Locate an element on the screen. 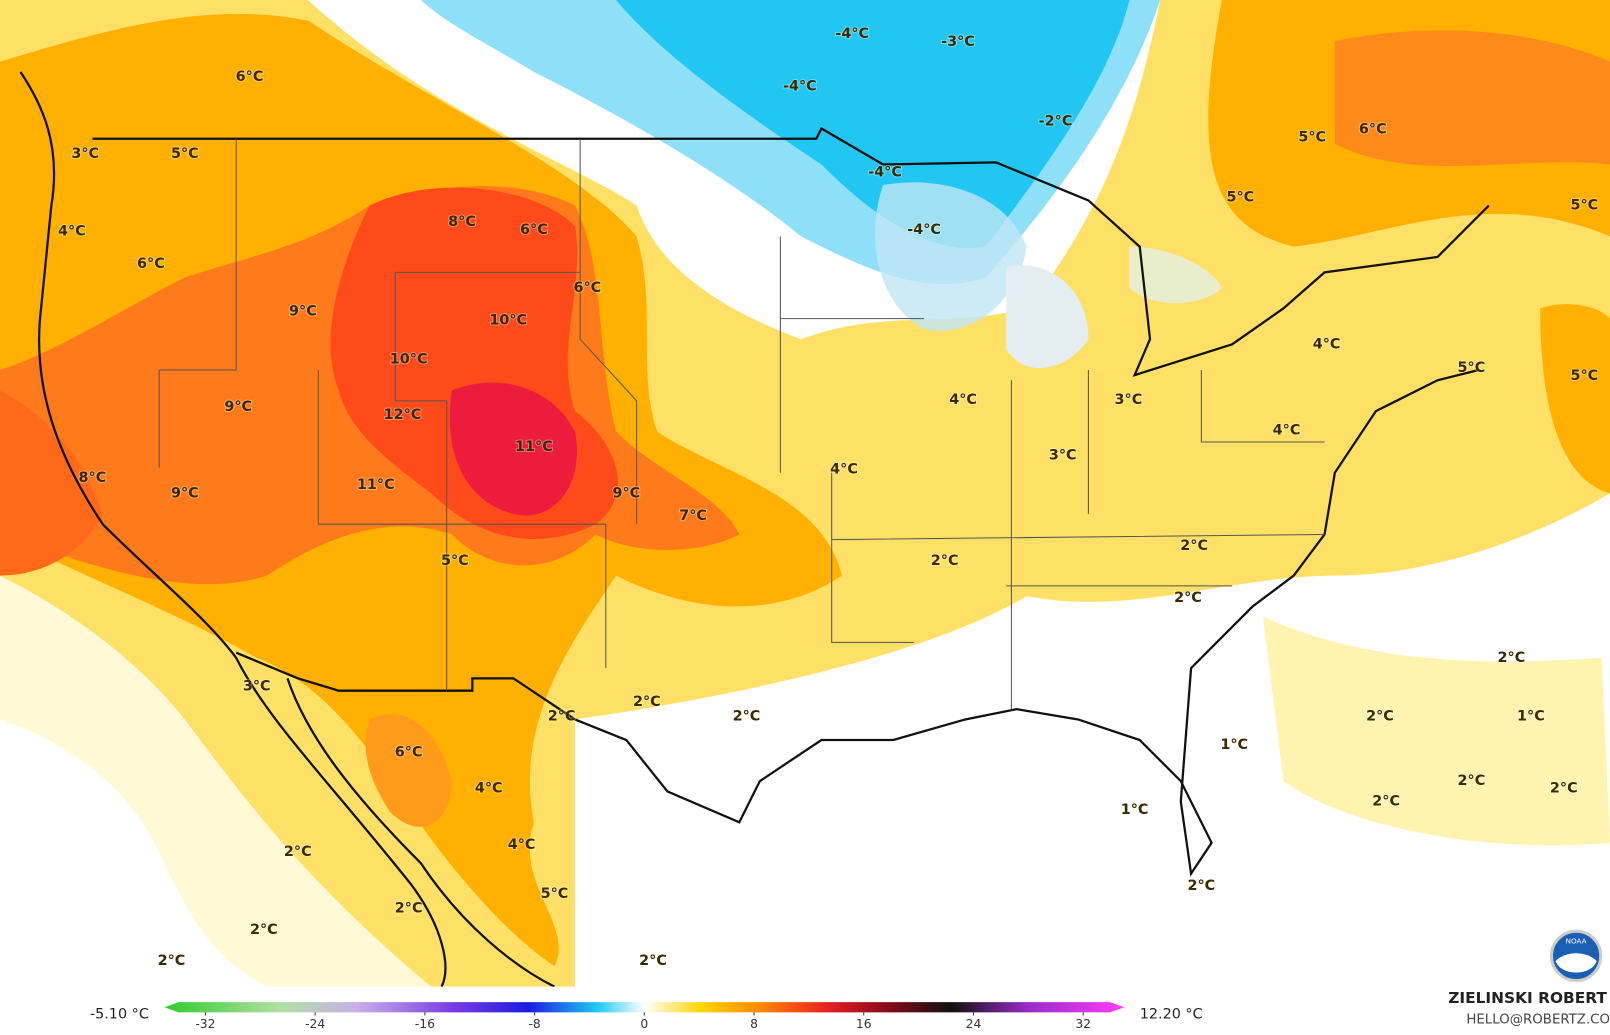 This screenshot has height=1035, width=1610. temp-label: 12°C is located at coordinates (403, 415).